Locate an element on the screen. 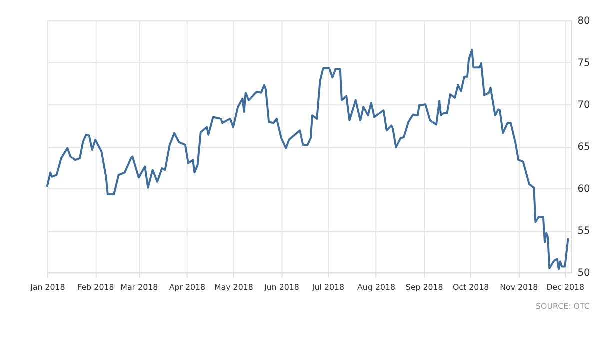 This screenshot has width=600, height=337. y-tick-label: 75 is located at coordinates (584, 64).